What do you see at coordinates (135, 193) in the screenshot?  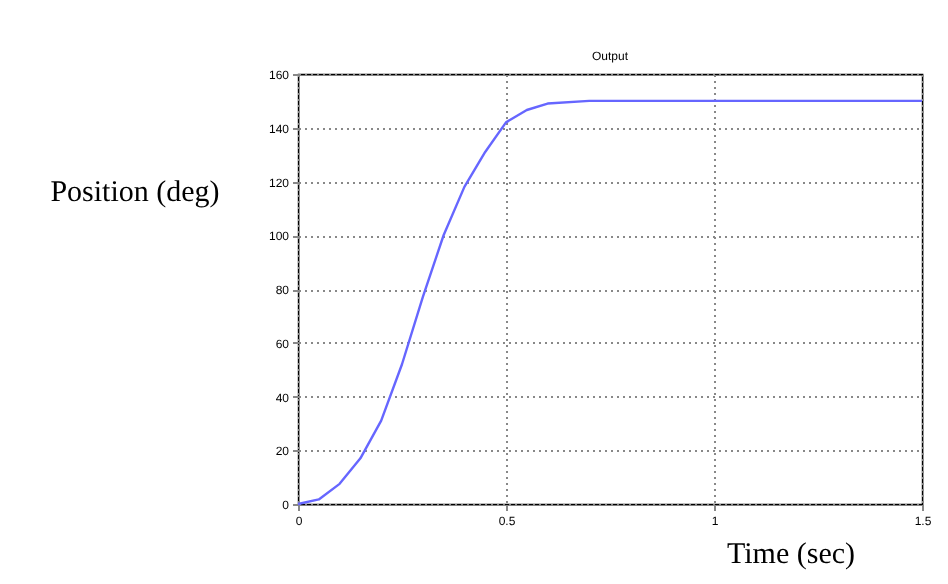 I see `y-axis-title: Position (deg)` at bounding box center [135, 193].